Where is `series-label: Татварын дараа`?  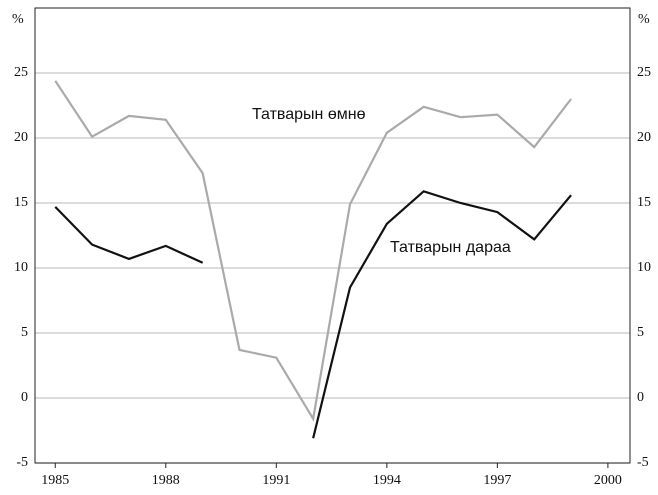
series-label: Татварын дараа is located at coordinates (450, 247).